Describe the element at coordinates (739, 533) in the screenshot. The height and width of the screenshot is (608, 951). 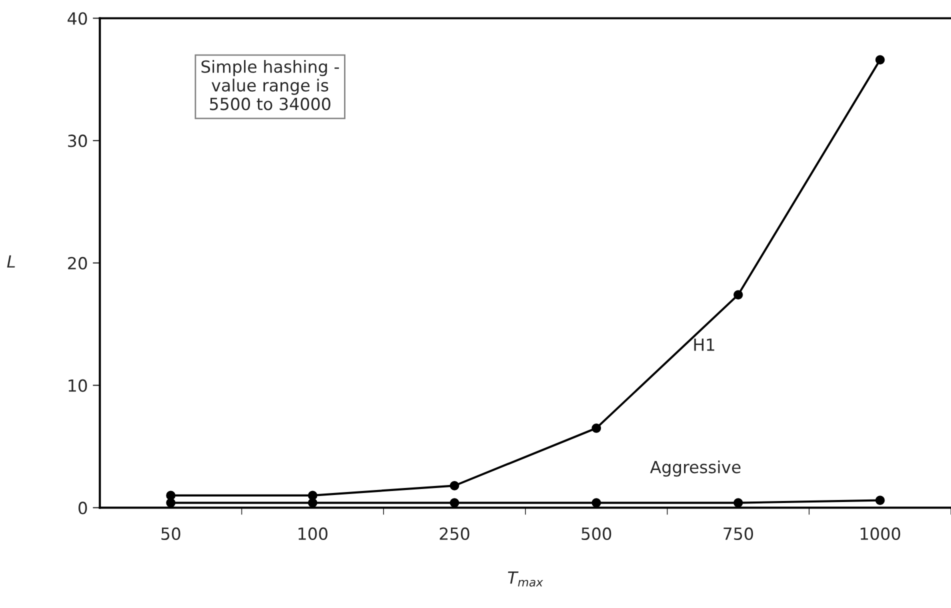
I see `x-tick-label: 750` at that location.